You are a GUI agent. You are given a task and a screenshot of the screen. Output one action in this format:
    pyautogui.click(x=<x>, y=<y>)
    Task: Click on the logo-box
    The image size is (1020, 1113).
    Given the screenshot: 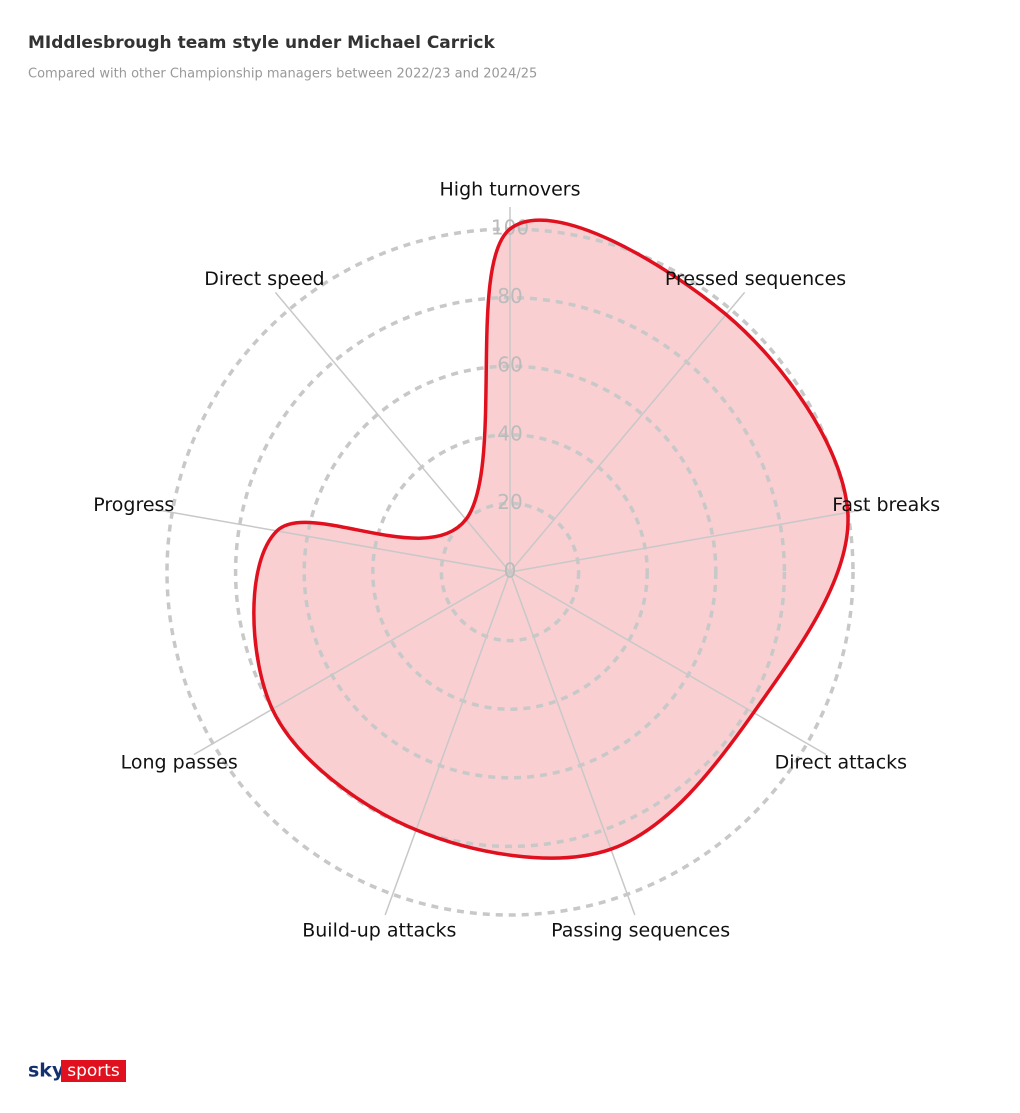 What is the action you would take?
    pyautogui.click(x=93, y=1071)
    